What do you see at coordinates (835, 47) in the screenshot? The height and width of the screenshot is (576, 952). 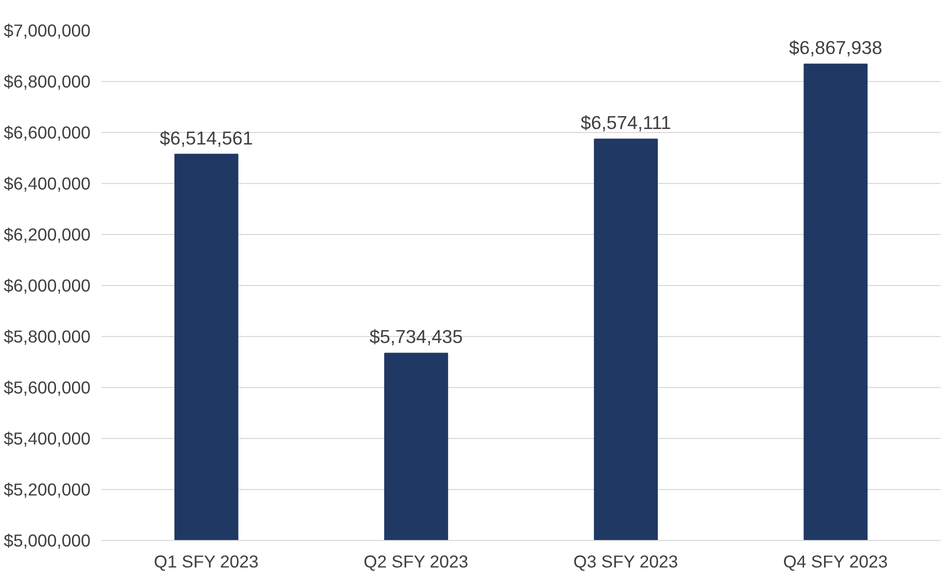 I see `data-label: $6,867,938` at bounding box center [835, 47].